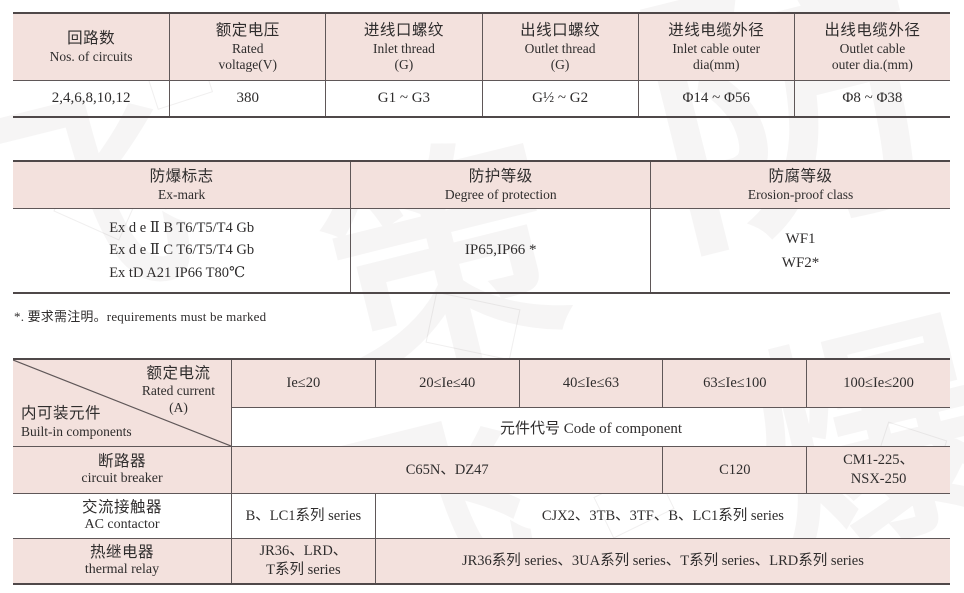  Describe the element at coordinates (91, 56) in the screenshot. I see `header-en: Nos. of circuits` at that location.